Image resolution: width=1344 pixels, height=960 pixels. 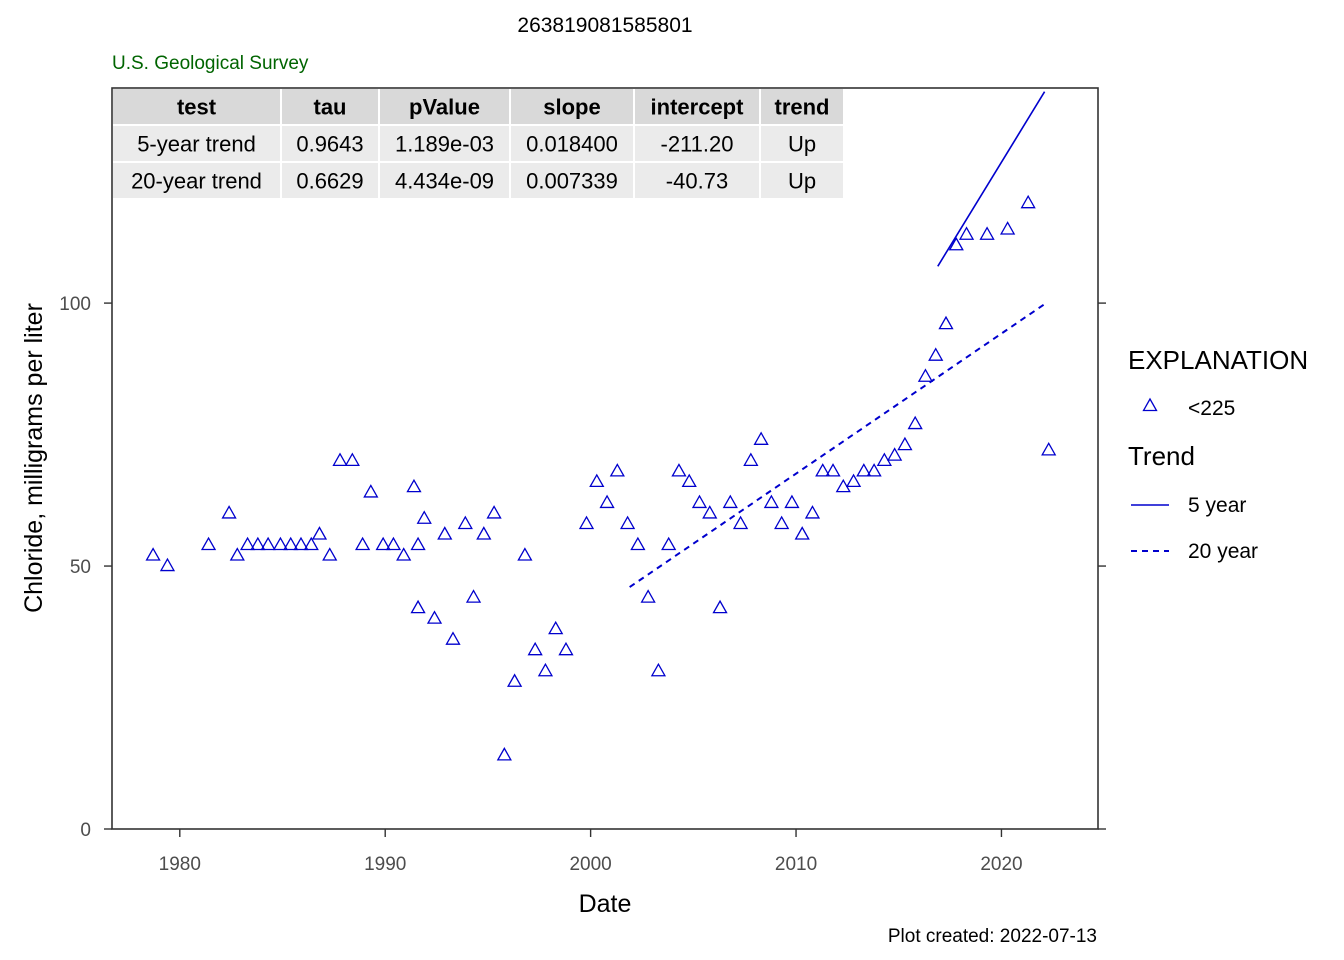 What do you see at coordinates (75, 304) in the screenshot?
I see `y-tick-label: 100` at bounding box center [75, 304].